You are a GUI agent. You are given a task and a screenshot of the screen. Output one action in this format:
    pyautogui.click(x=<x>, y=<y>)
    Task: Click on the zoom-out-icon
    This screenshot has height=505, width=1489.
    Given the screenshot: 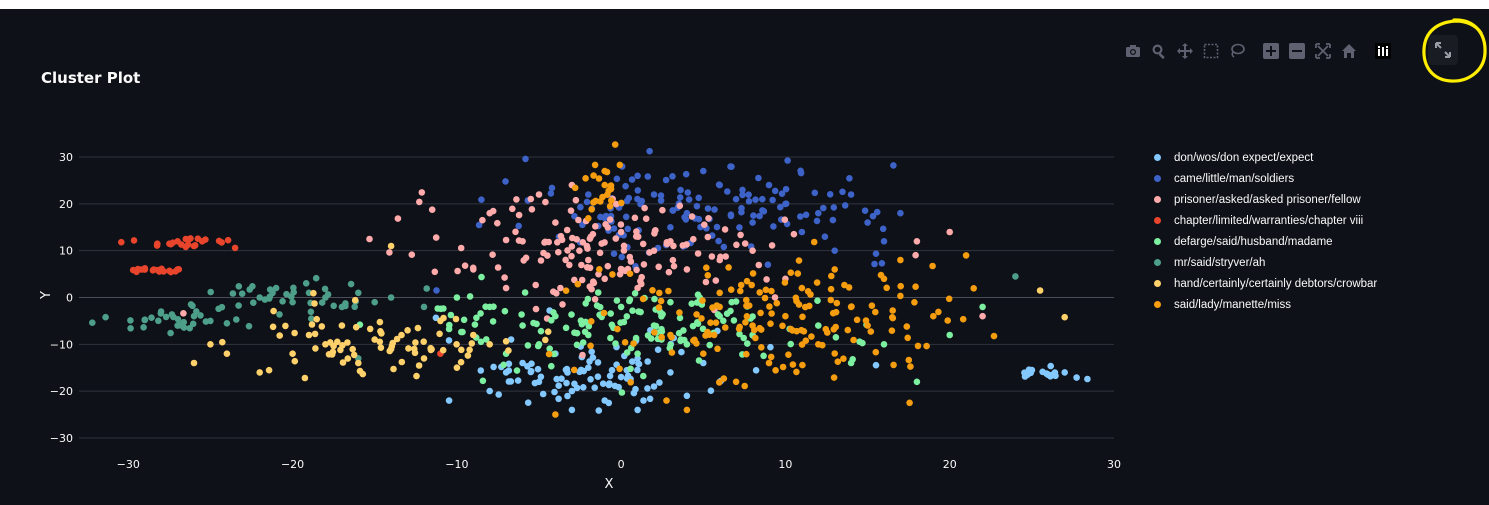 What is the action you would take?
    pyautogui.click(x=1297, y=51)
    